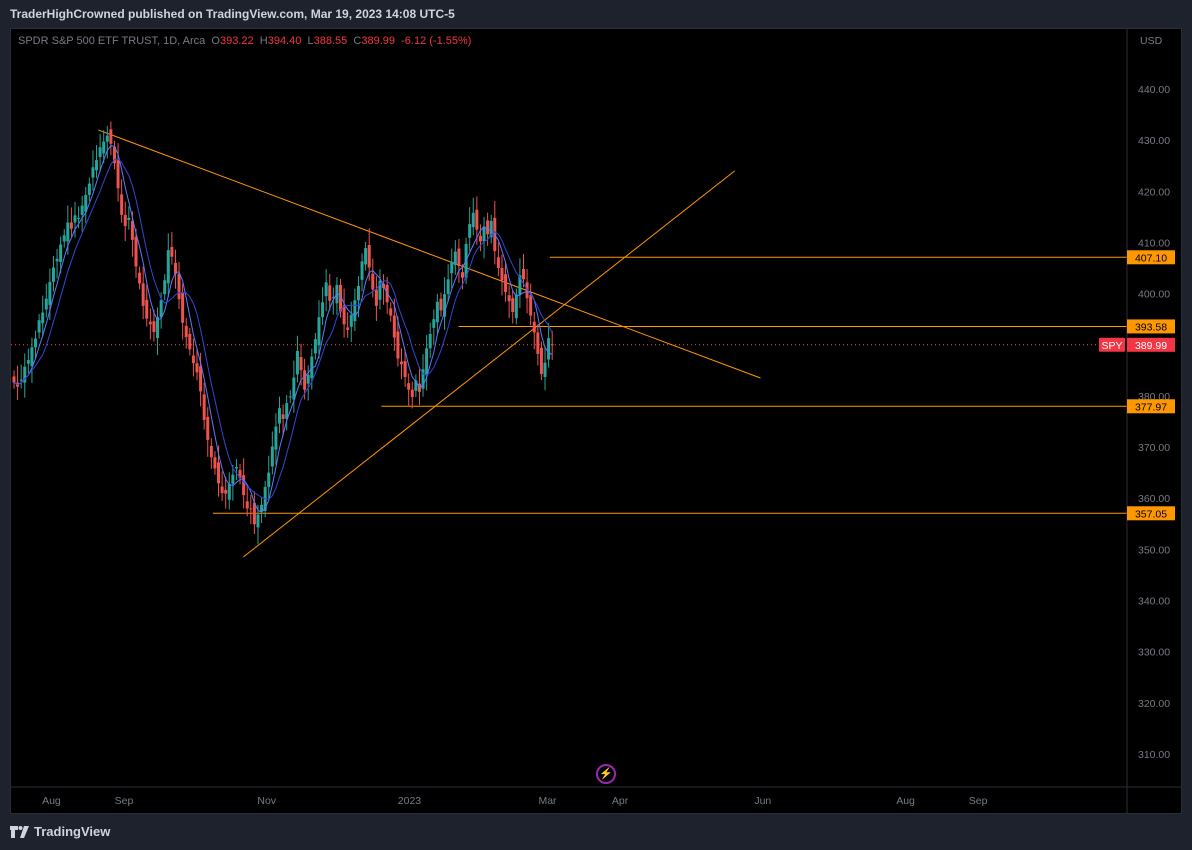 This screenshot has width=1192, height=850. What do you see at coordinates (1151, 327) in the screenshot?
I see `price-level-label: 393.58` at bounding box center [1151, 327].